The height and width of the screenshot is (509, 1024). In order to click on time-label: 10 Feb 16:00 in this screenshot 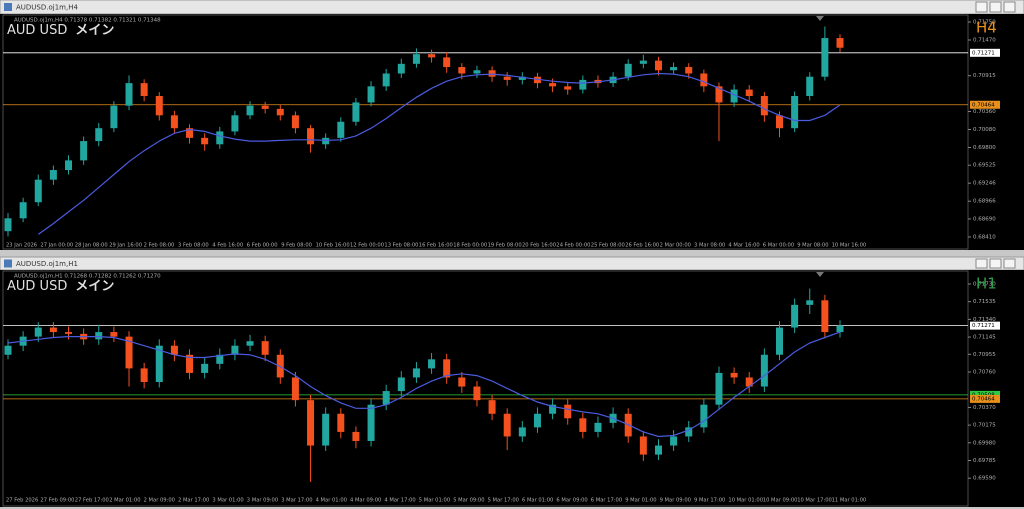, I will do `click(333, 246)`.